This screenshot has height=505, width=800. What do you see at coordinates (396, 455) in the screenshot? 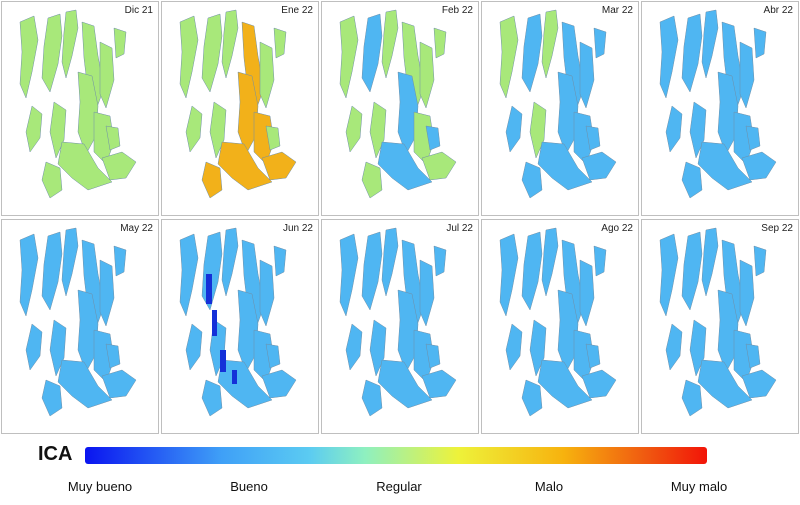
I see `legend-color-bar` at bounding box center [396, 455].